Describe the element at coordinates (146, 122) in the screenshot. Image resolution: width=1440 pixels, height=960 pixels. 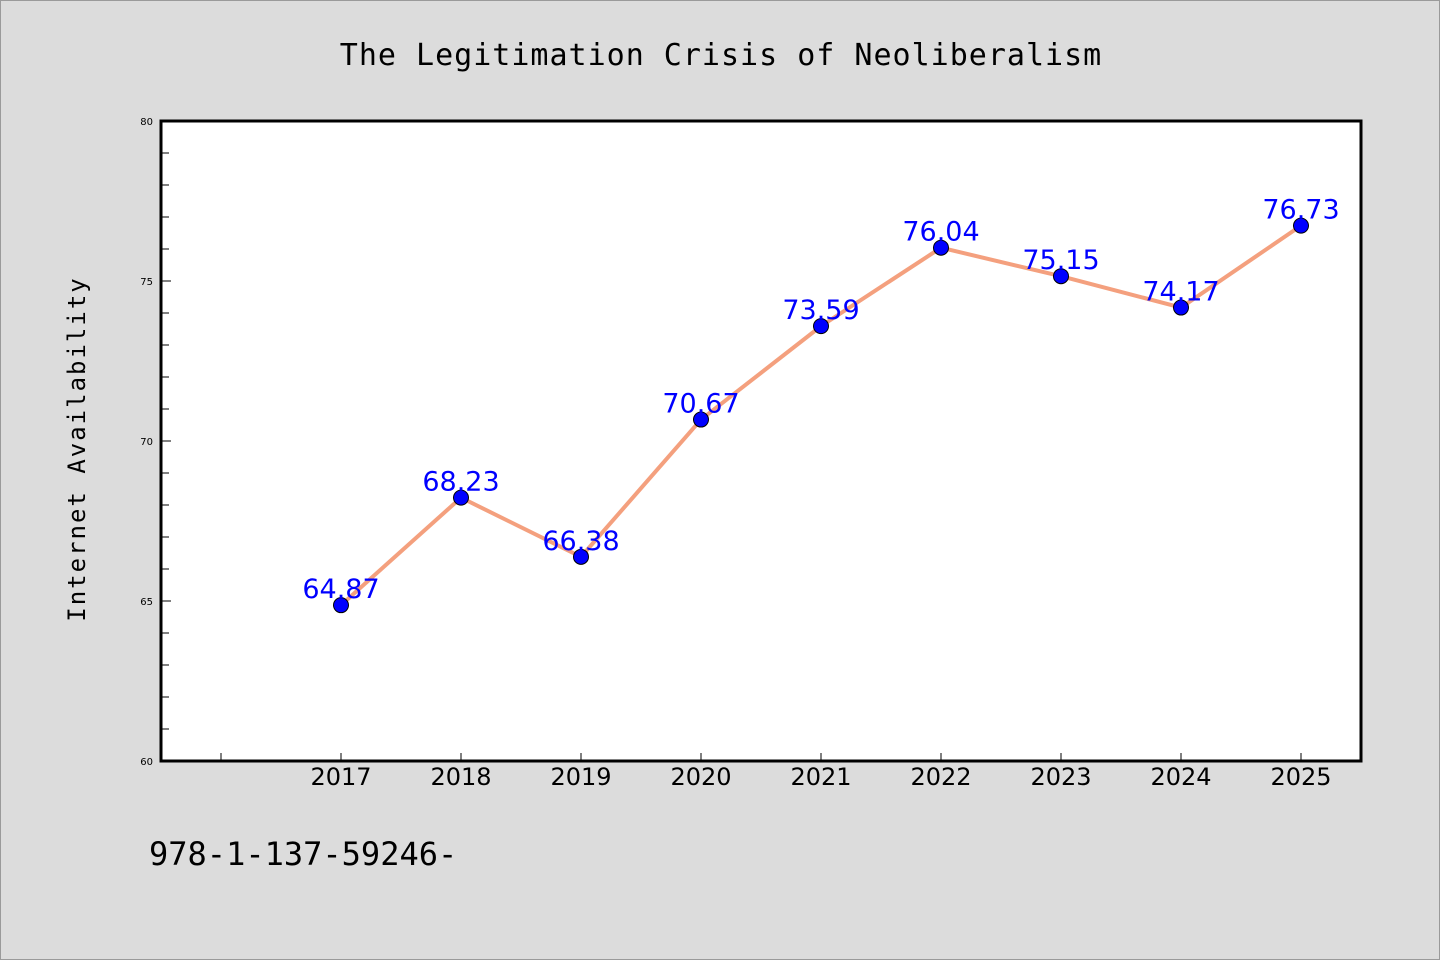
I see `y-tick-label: 80` at that location.